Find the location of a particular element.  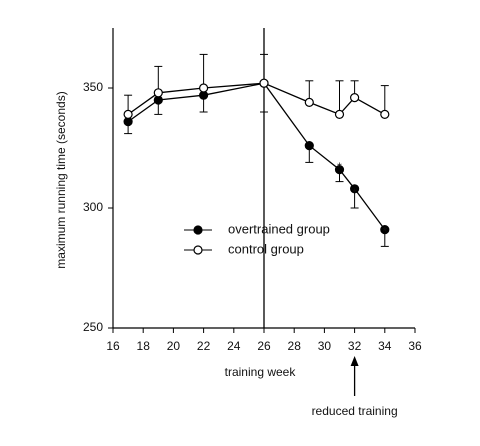

legend-label: control group is located at coordinates (266, 248).